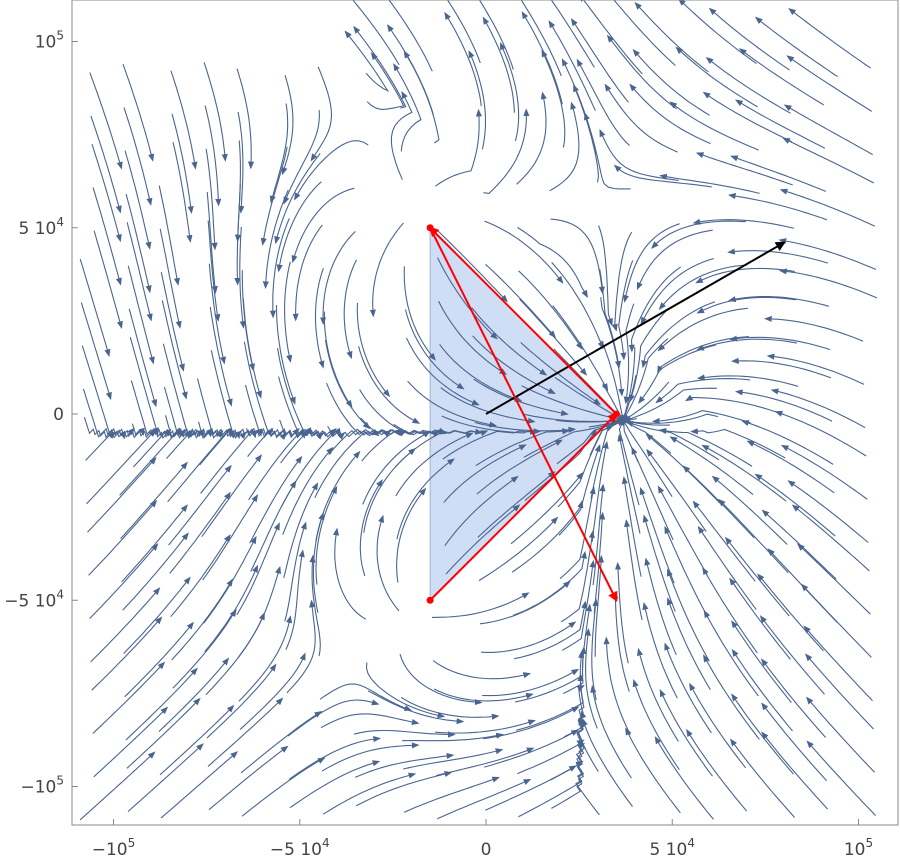  What do you see at coordinates (58, 415) in the screenshot?
I see `y-tick-label: 0` at bounding box center [58, 415].